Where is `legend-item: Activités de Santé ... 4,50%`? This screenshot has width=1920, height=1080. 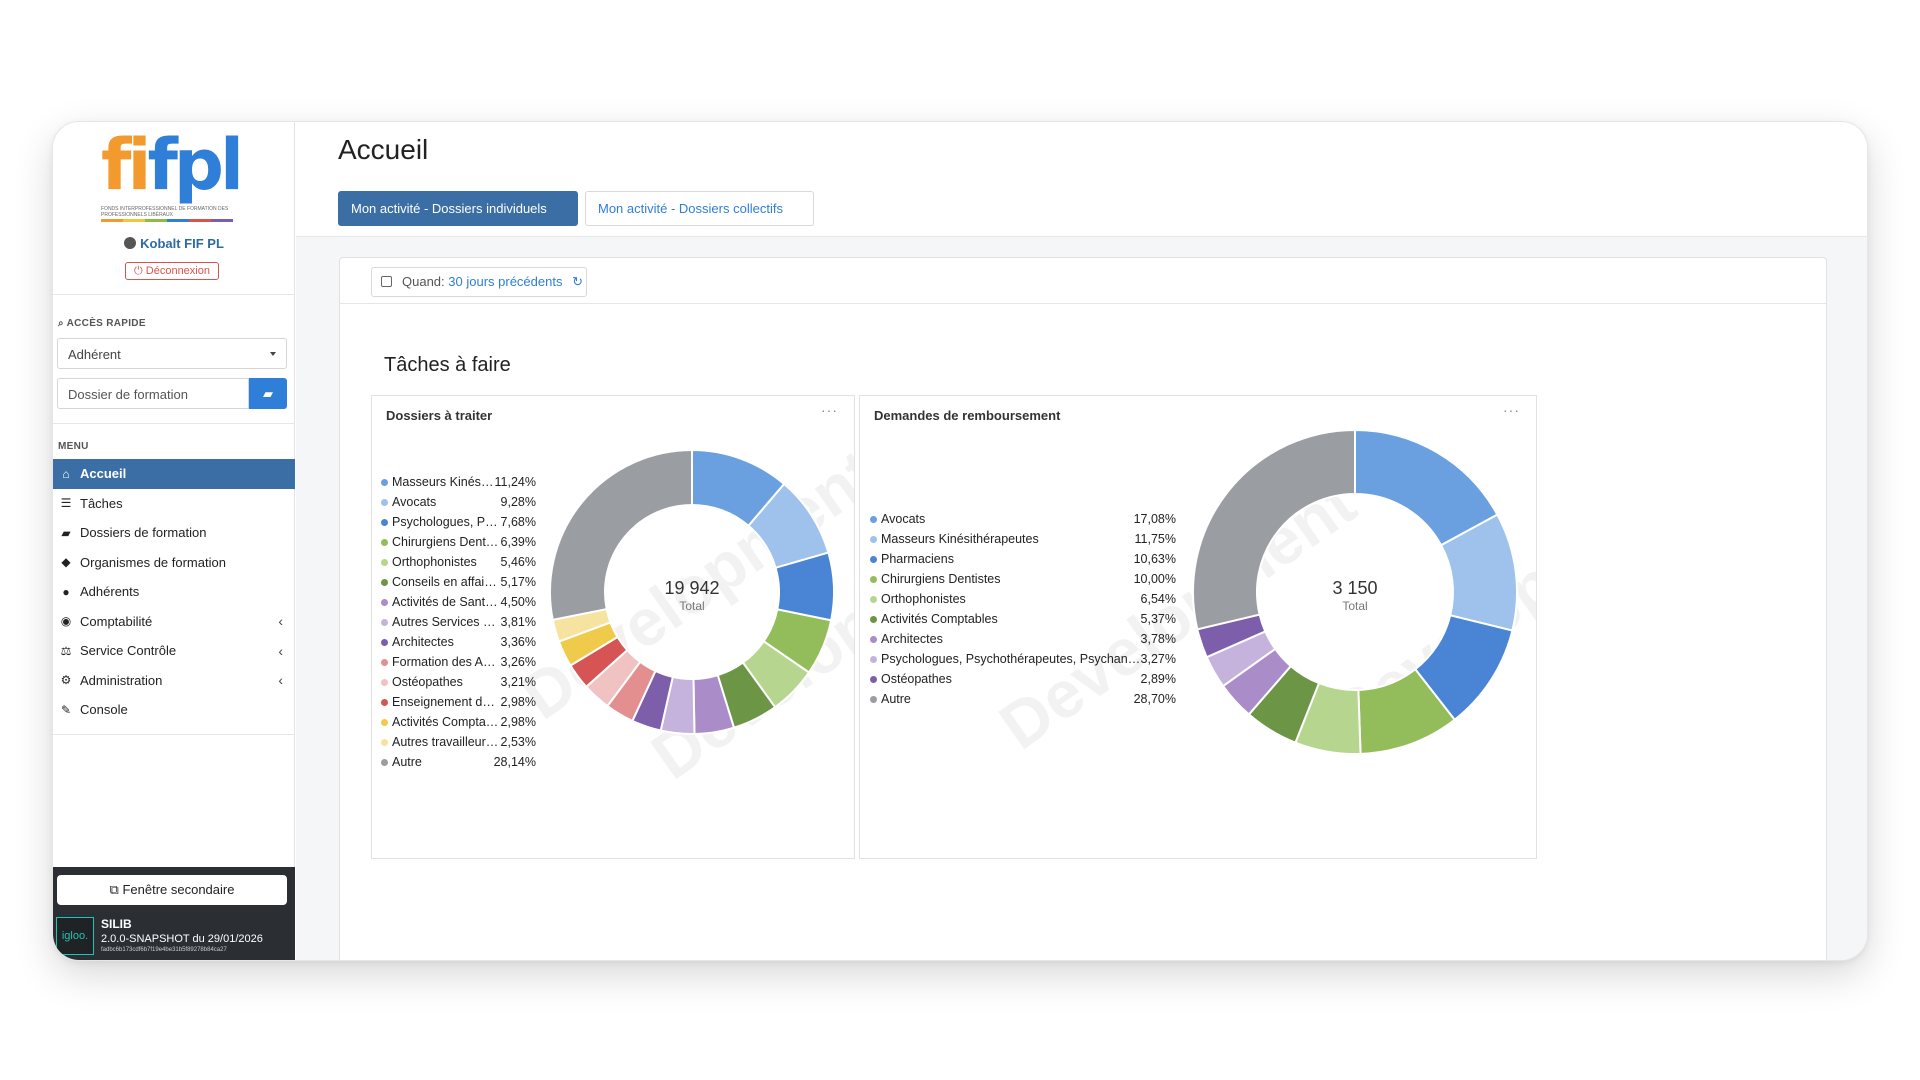
legend-item: Activités de Santé ... 4,50% is located at coordinates (458, 602).